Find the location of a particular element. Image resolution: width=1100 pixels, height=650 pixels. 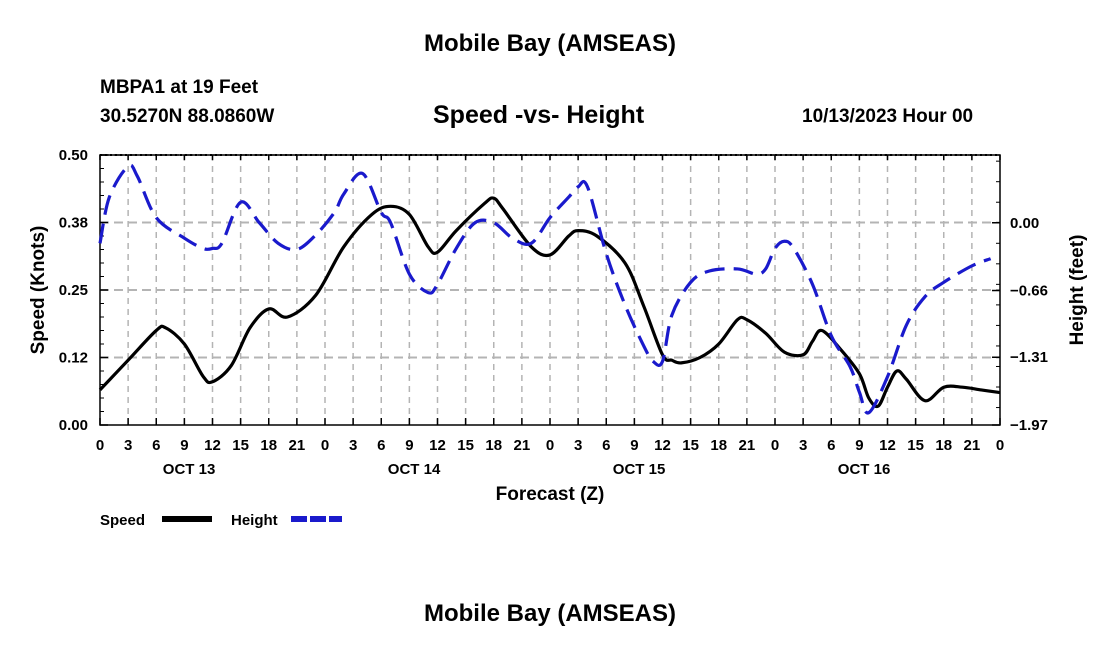

chart-subtitle: Speed -vs- Height is located at coordinates (539, 115).